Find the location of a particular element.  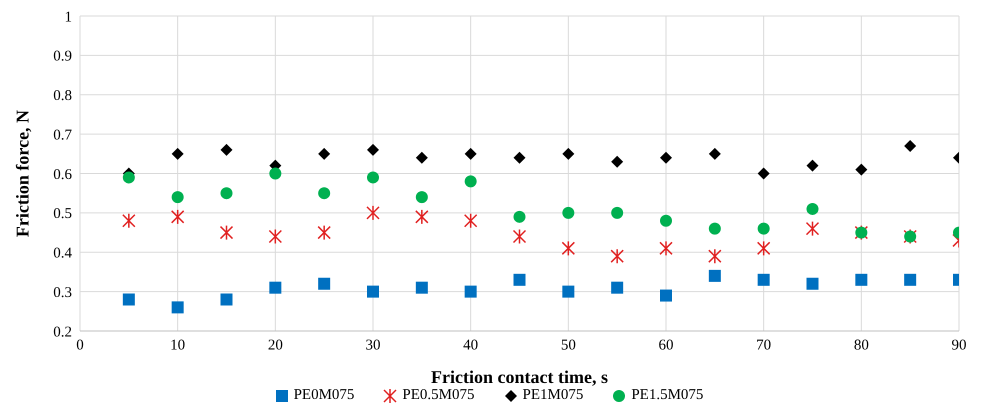

x-tick-label: 70 is located at coordinates (764, 346).